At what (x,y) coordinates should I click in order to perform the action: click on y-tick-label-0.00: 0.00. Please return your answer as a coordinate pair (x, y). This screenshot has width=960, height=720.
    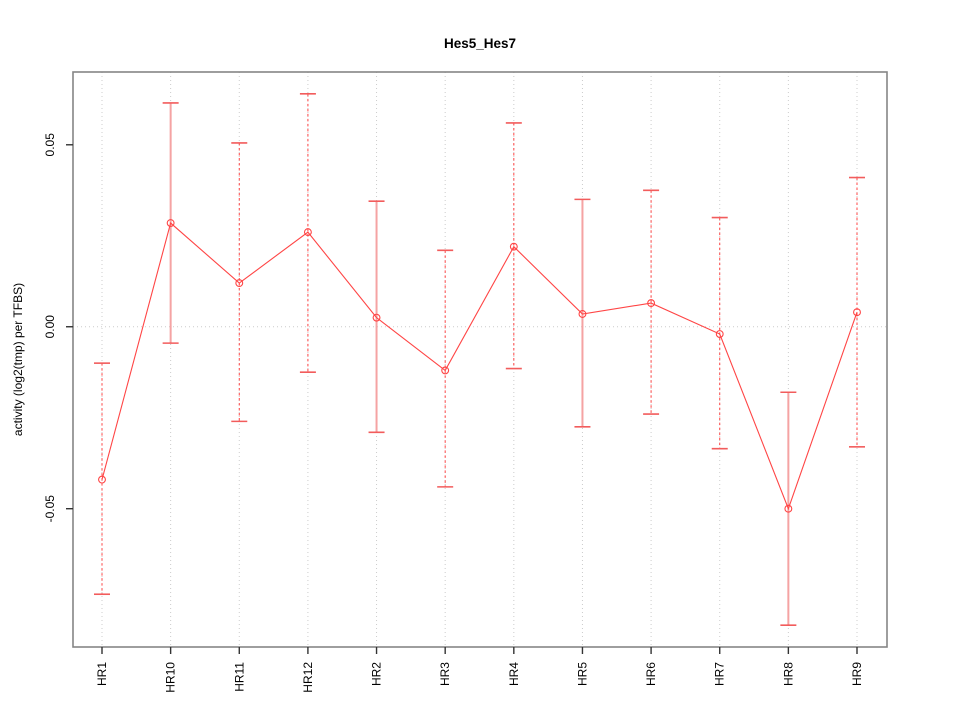
    Looking at the image, I should click on (50, 327).